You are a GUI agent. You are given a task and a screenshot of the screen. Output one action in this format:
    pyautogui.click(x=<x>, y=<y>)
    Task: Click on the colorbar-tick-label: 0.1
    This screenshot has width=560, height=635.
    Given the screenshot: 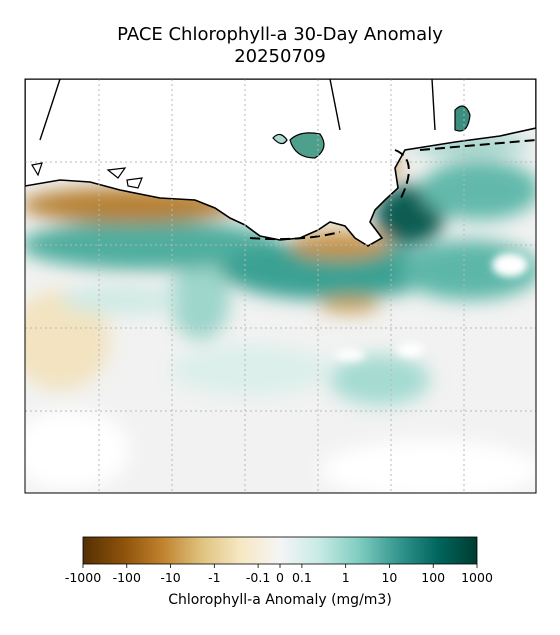 What is the action you would take?
    pyautogui.click(x=302, y=577)
    